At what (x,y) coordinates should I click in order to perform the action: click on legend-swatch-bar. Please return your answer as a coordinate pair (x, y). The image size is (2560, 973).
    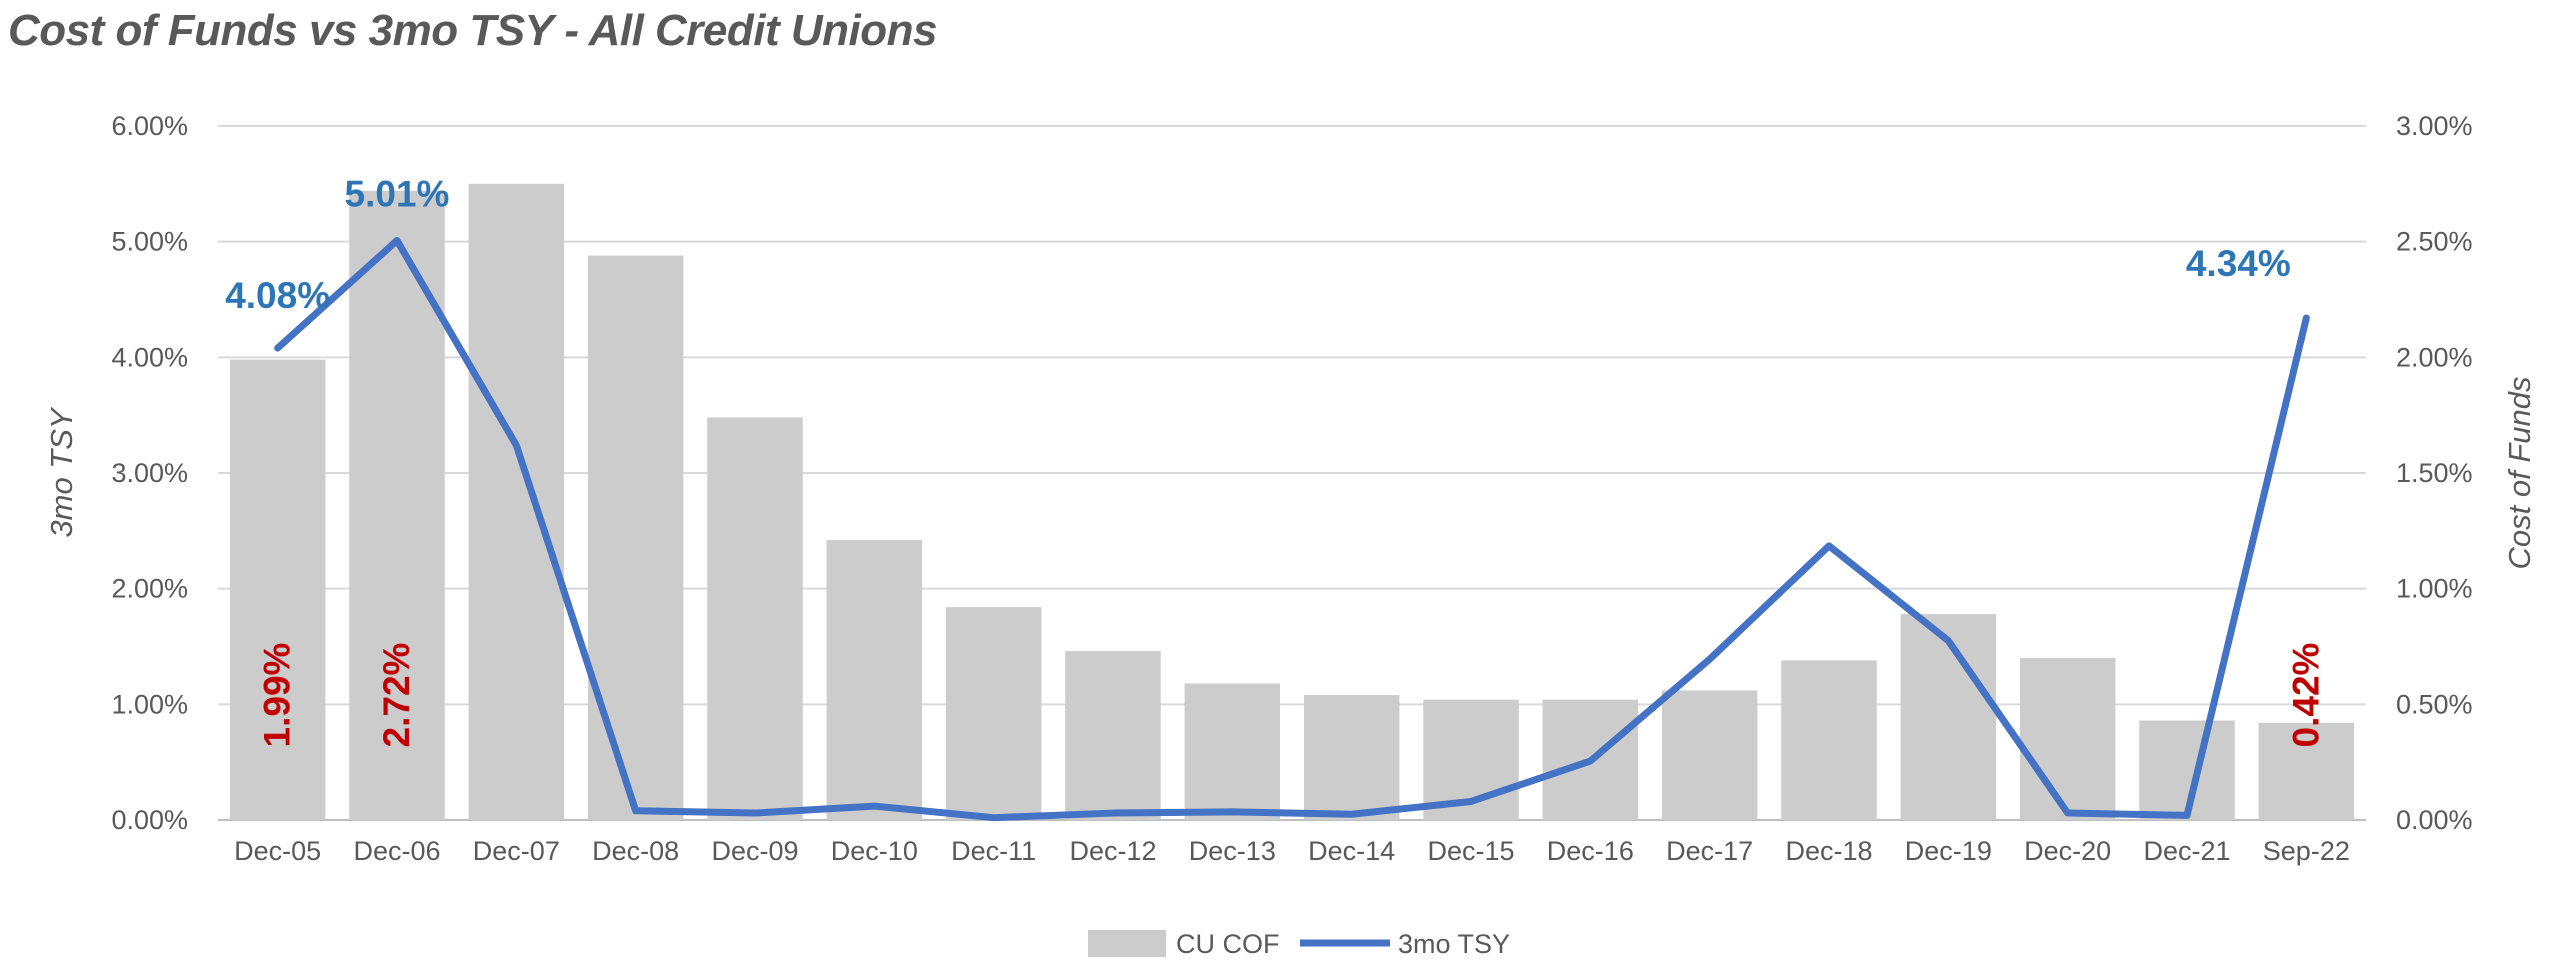
    Looking at the image, I should click on (1127, 943).